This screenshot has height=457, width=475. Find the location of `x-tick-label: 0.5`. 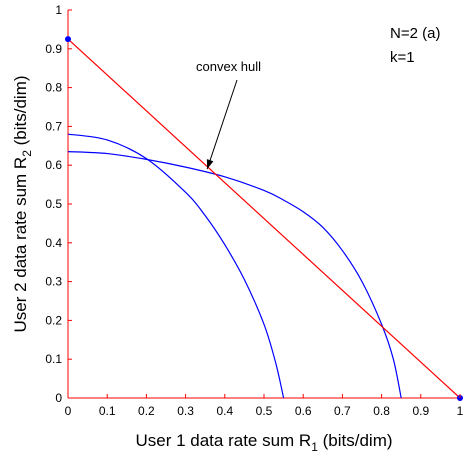

x-tick-label: 0.5 is located at coordinates (264, 411).